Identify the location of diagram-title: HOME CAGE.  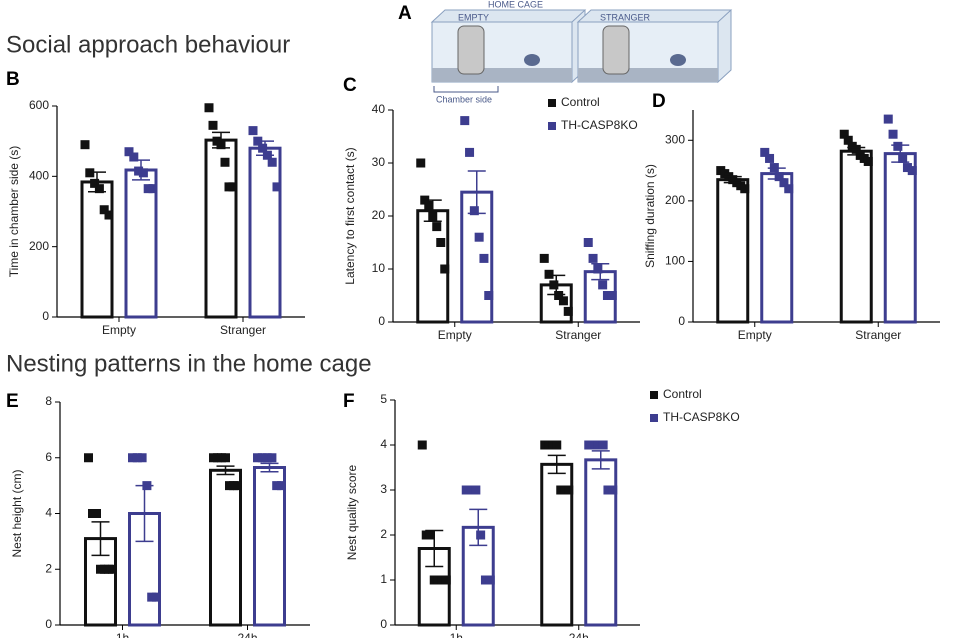
(515, 4).